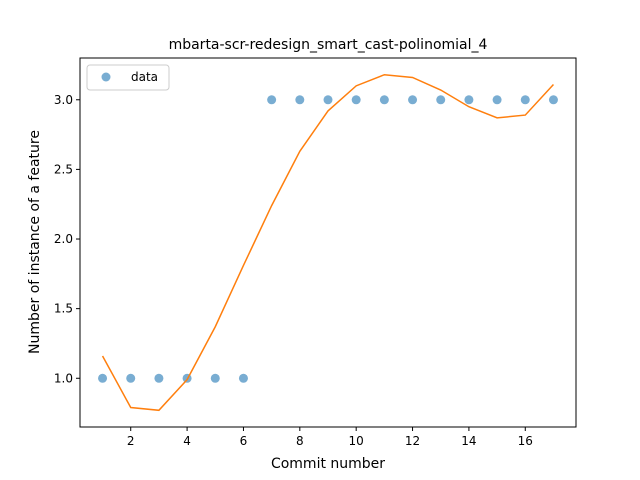  What do you see at coordinates (412, 441) in the screenshot?
I see `x-tick-label: 12` at bounding box center [412, 441].